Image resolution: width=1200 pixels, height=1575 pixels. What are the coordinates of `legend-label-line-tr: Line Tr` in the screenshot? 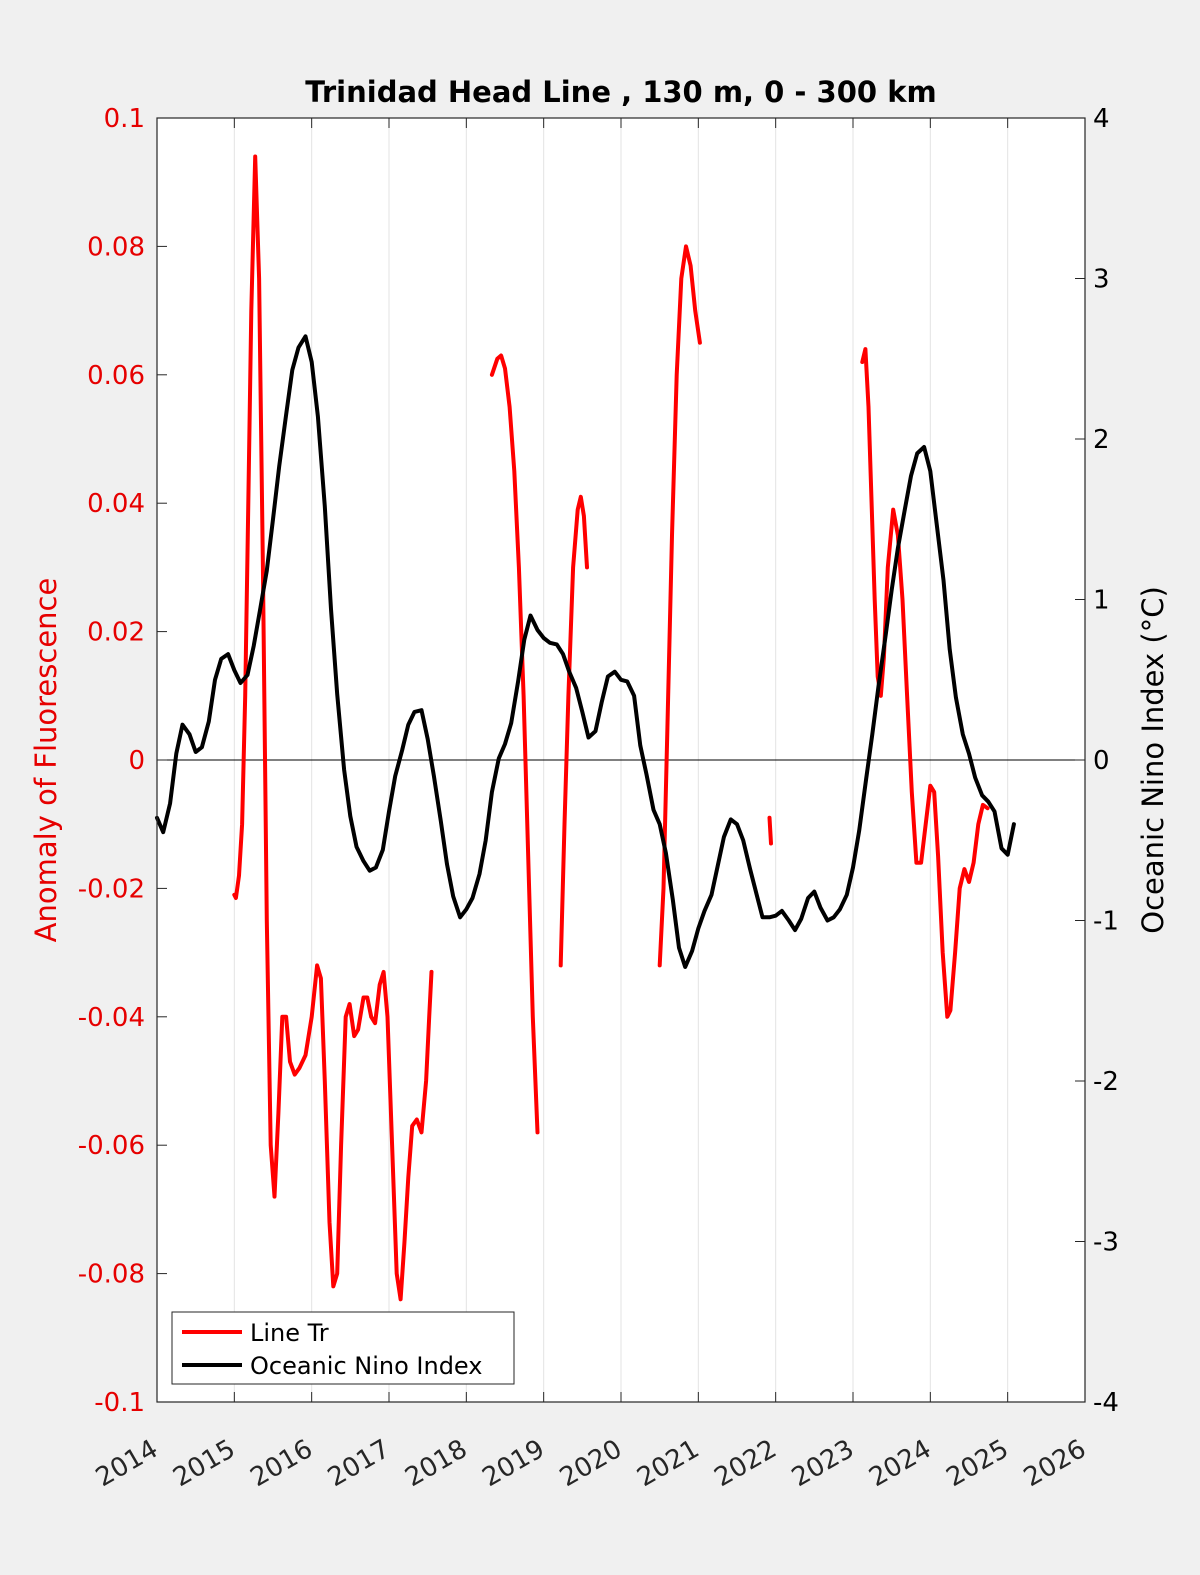 It's located at (289, 1333).